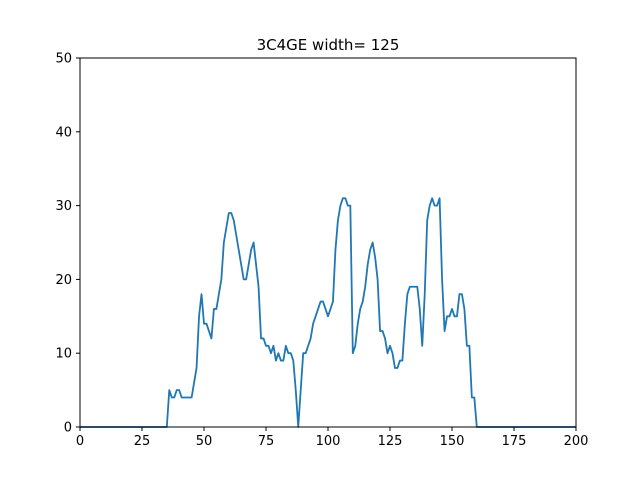 The image size is (640, 480). Describe the element at coordinates (328, 45) in the screenshot. I see `chart-title: 3C4GE width= 125` at that location.